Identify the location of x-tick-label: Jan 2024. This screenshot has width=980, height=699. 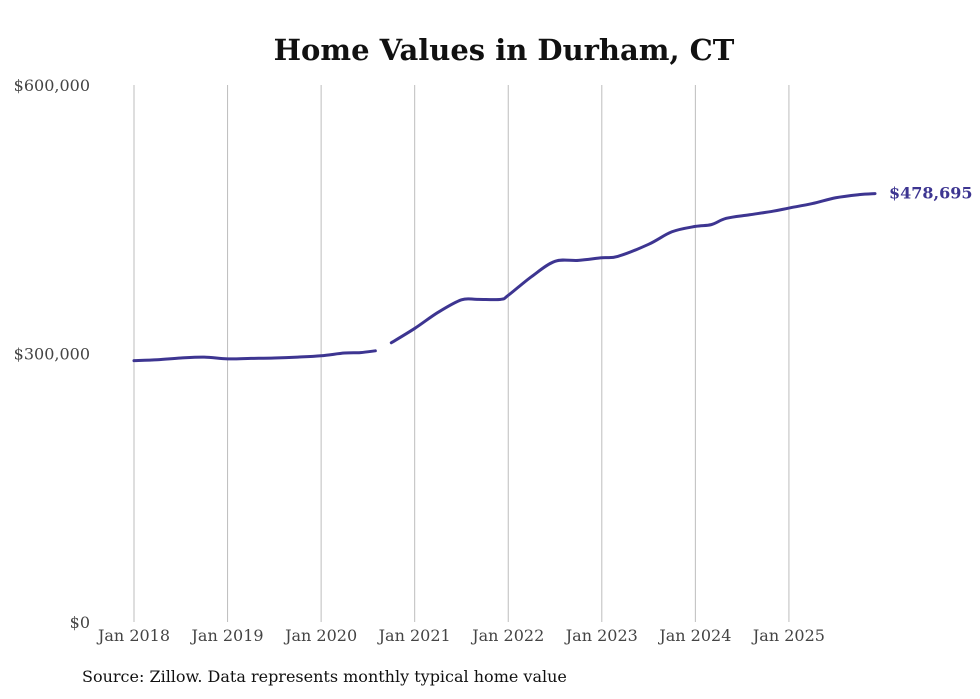
(694, 635).